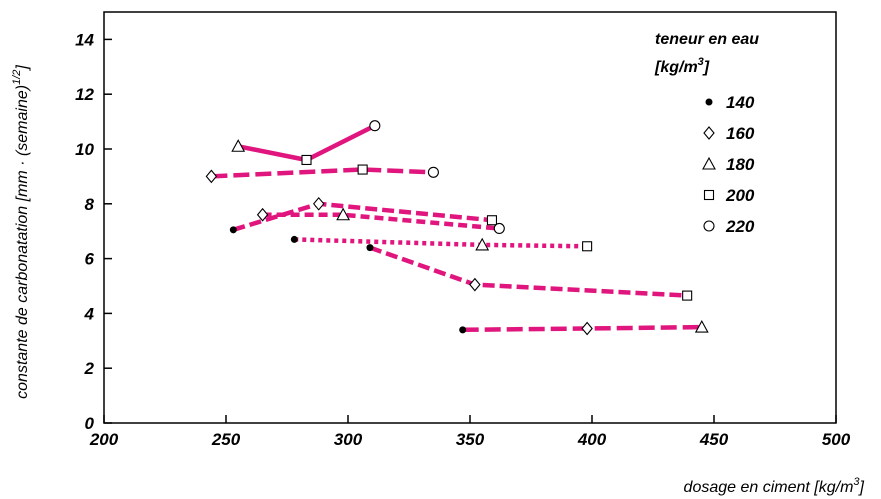 The width and height of the screenshot is (881, 499). What do you see at coordinates (709, 226) in the screenshot?
I see `legend-marker-circle` at bounding box center [709, 226].